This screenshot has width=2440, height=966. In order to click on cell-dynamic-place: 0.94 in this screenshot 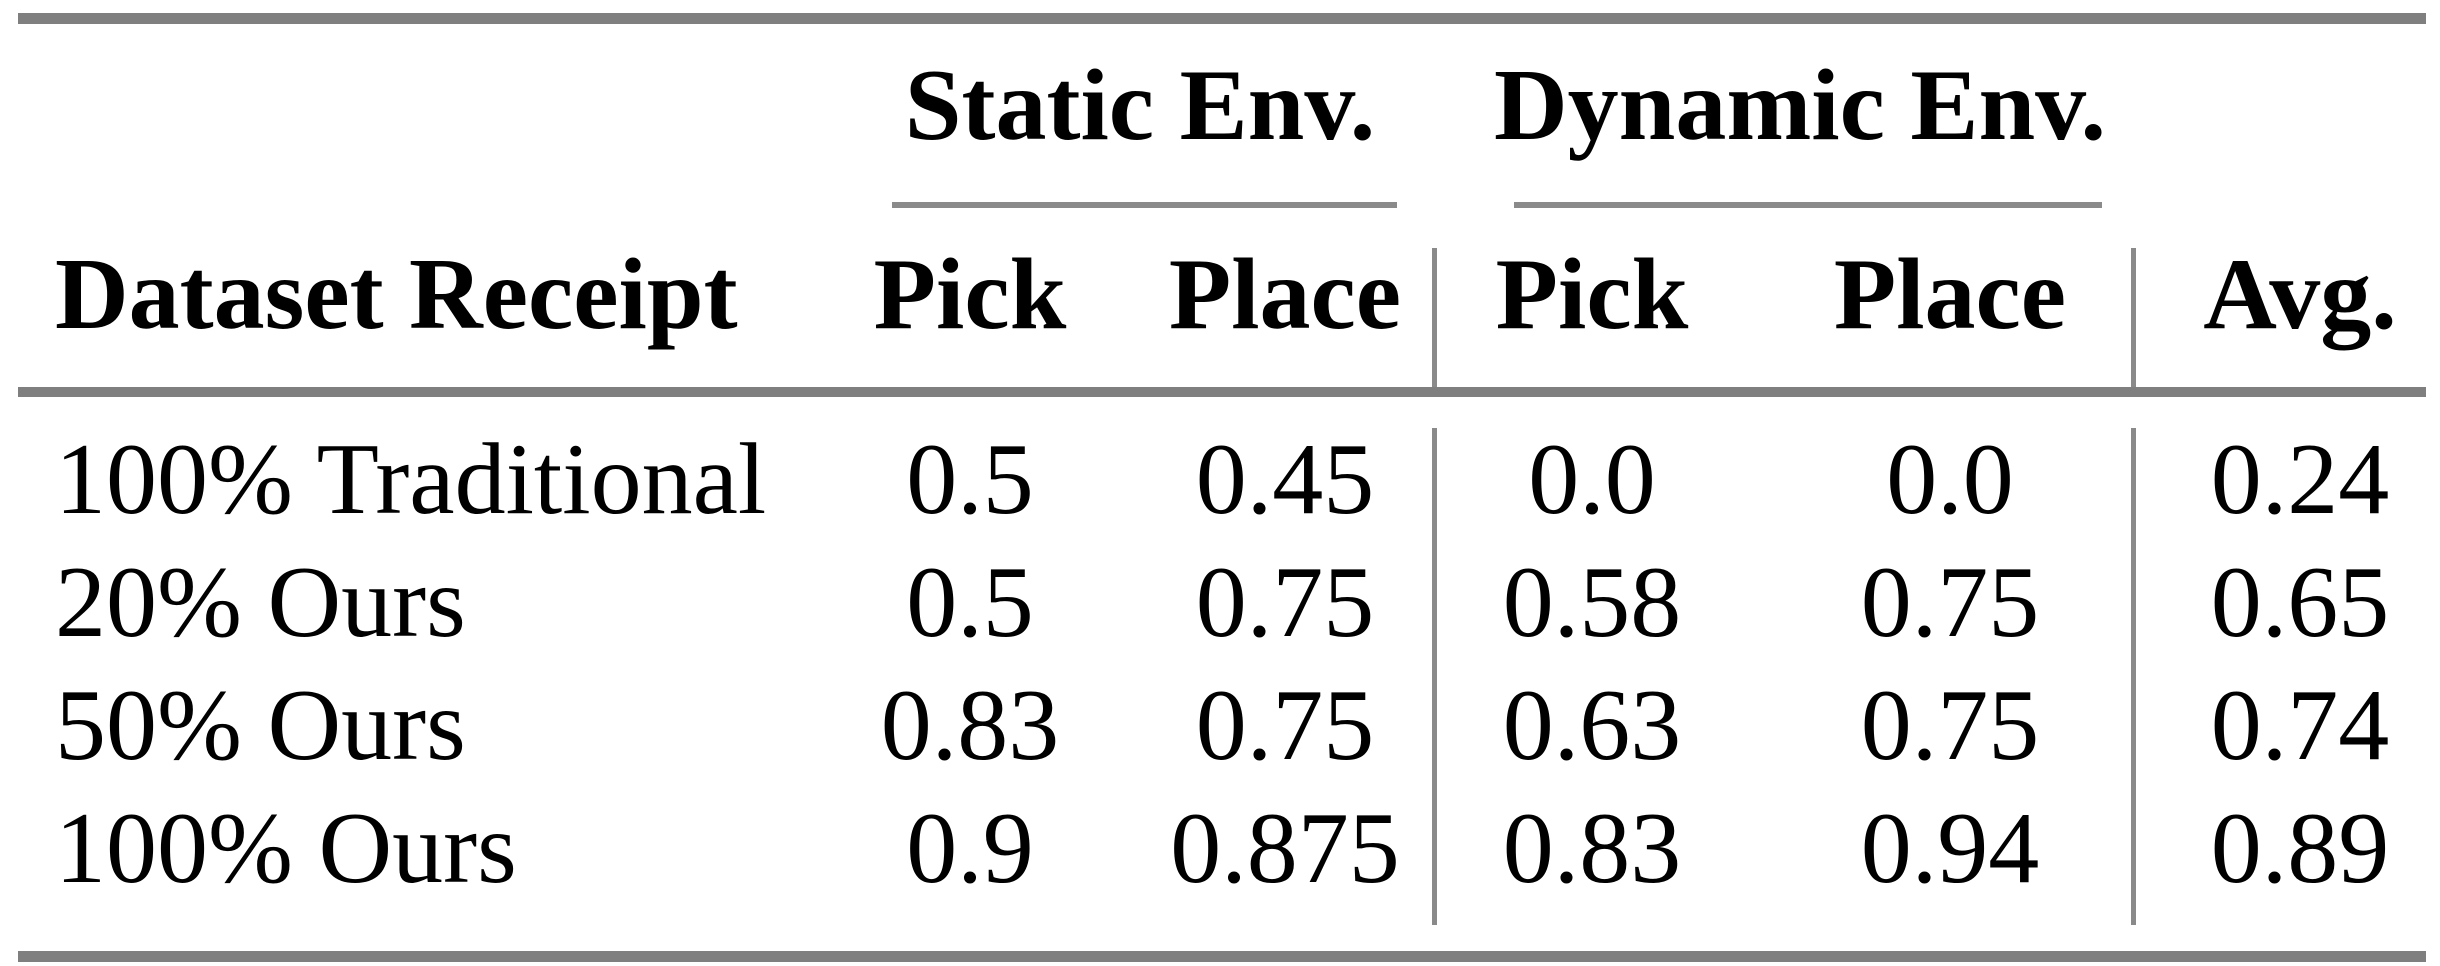, I will do `click(1950, 848)`.